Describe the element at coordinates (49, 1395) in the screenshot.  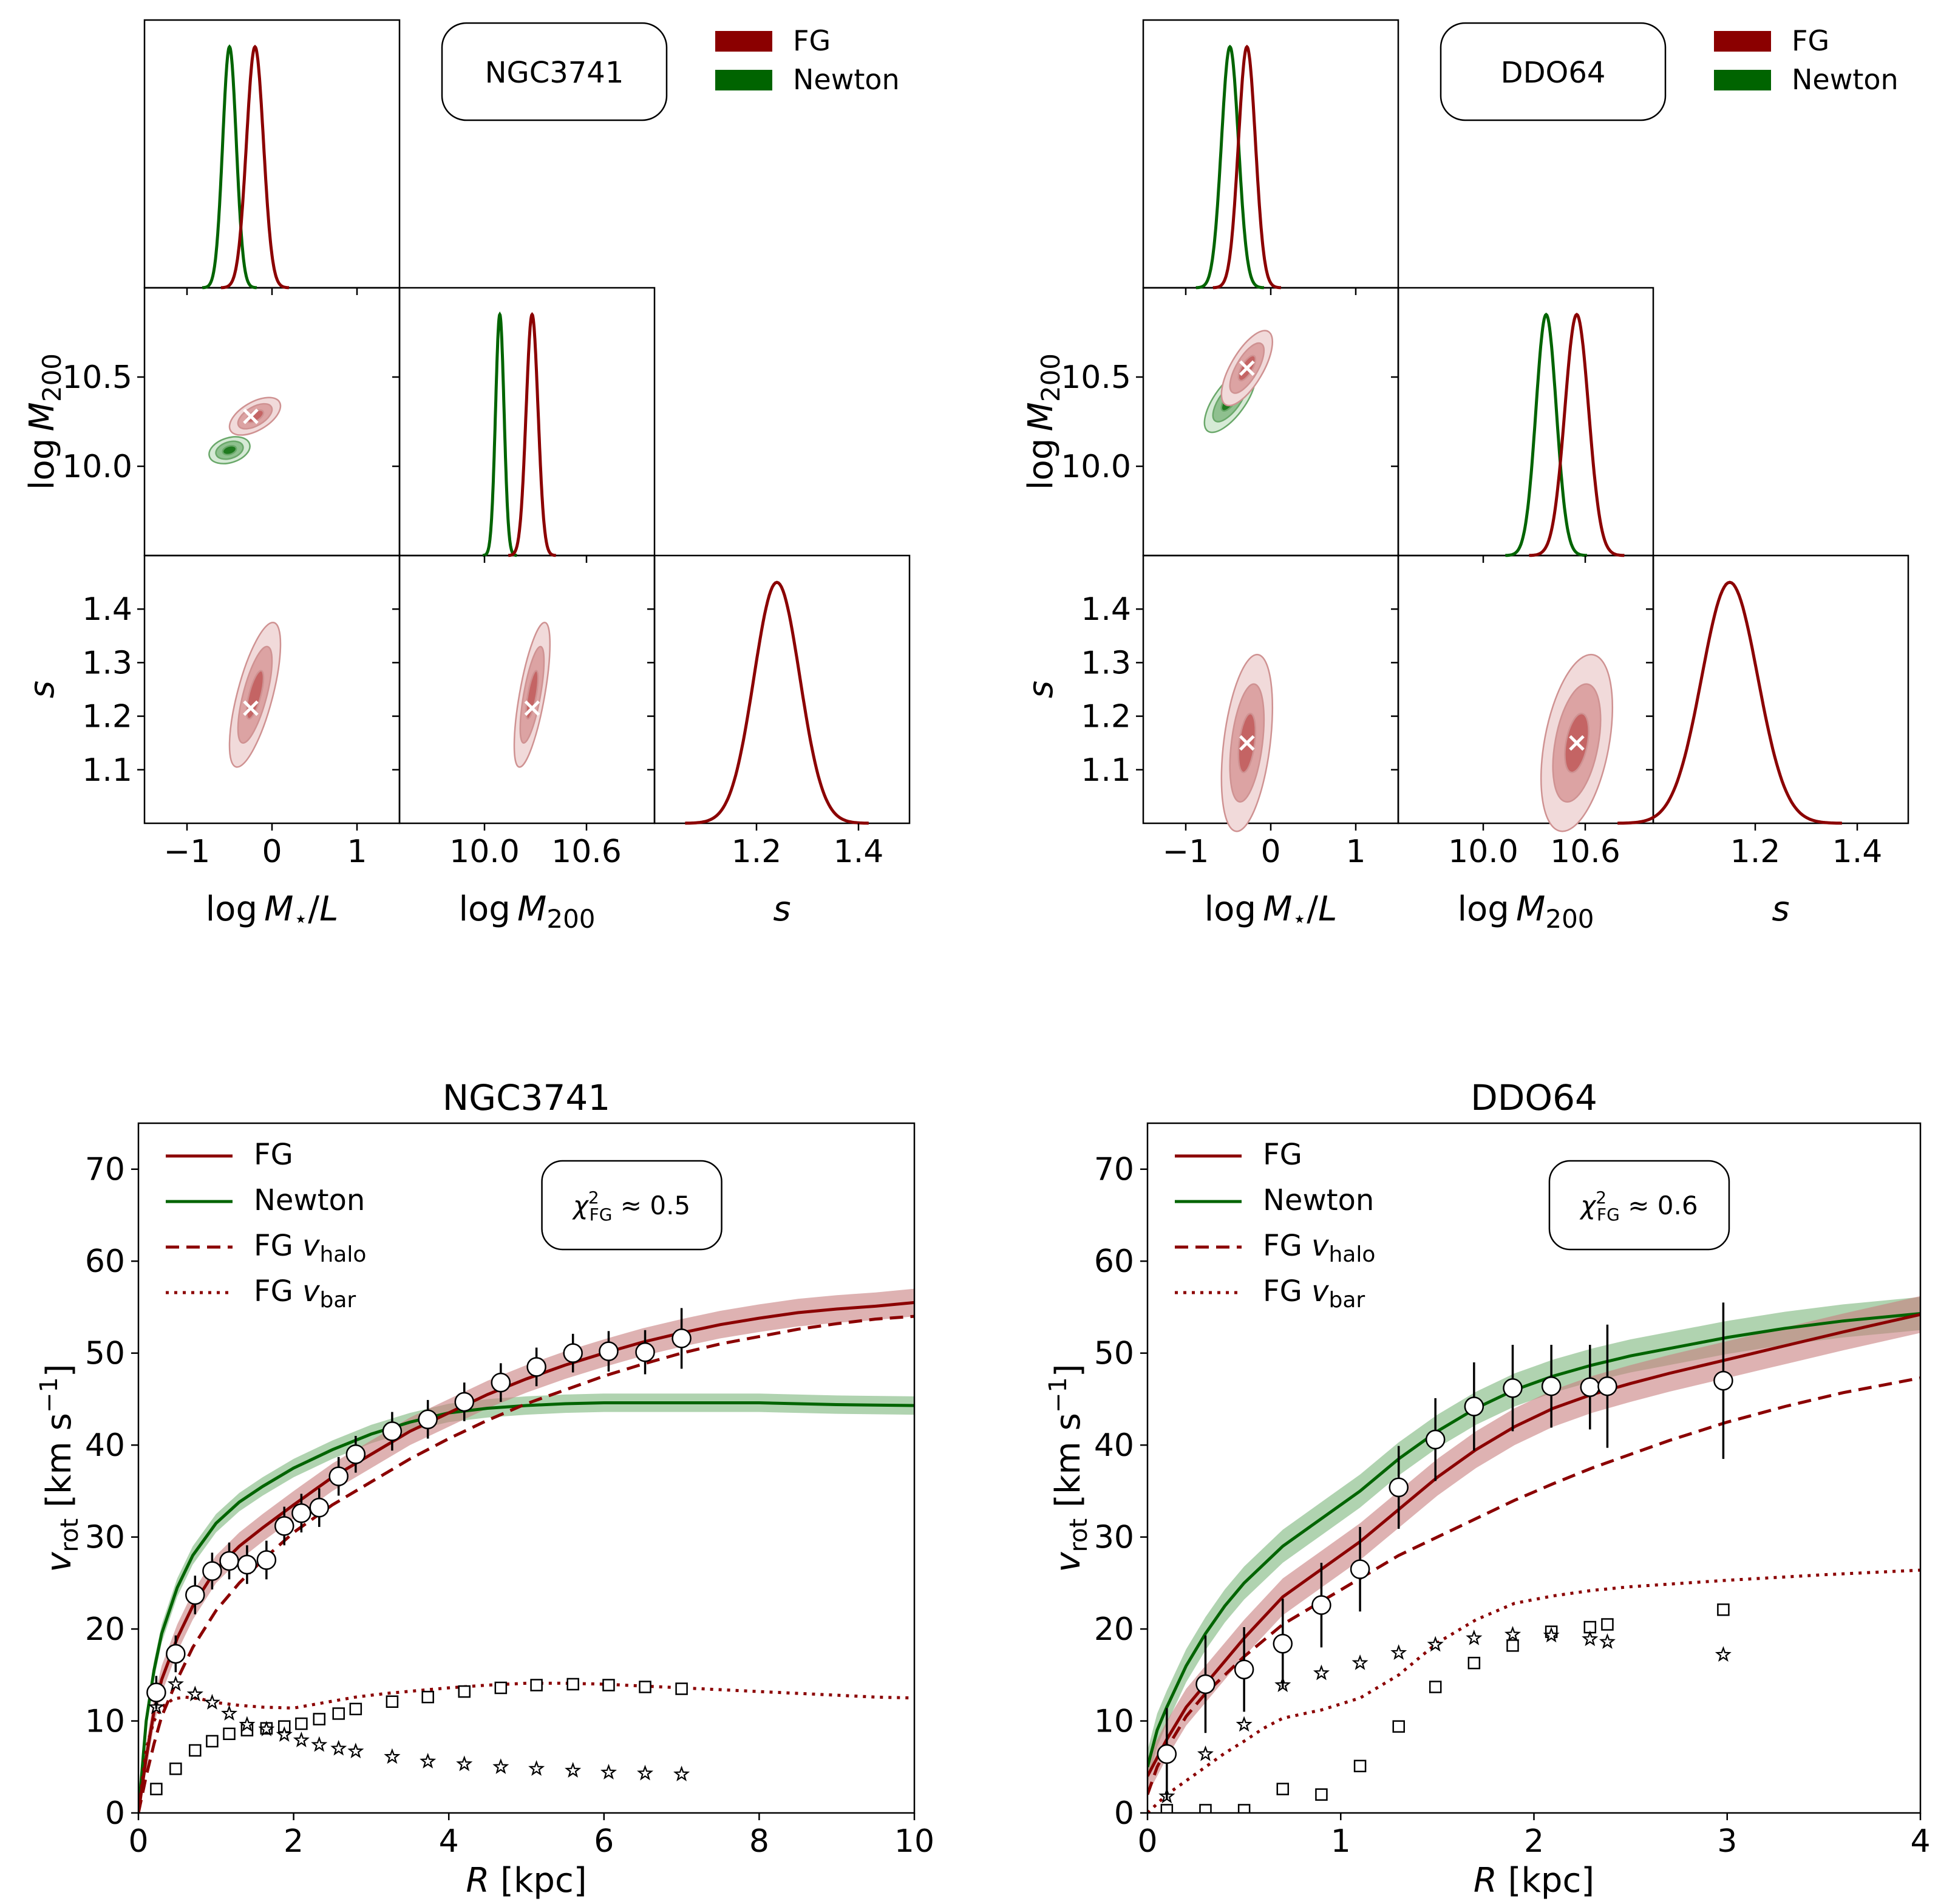
I see `text-part: −1` at that location.